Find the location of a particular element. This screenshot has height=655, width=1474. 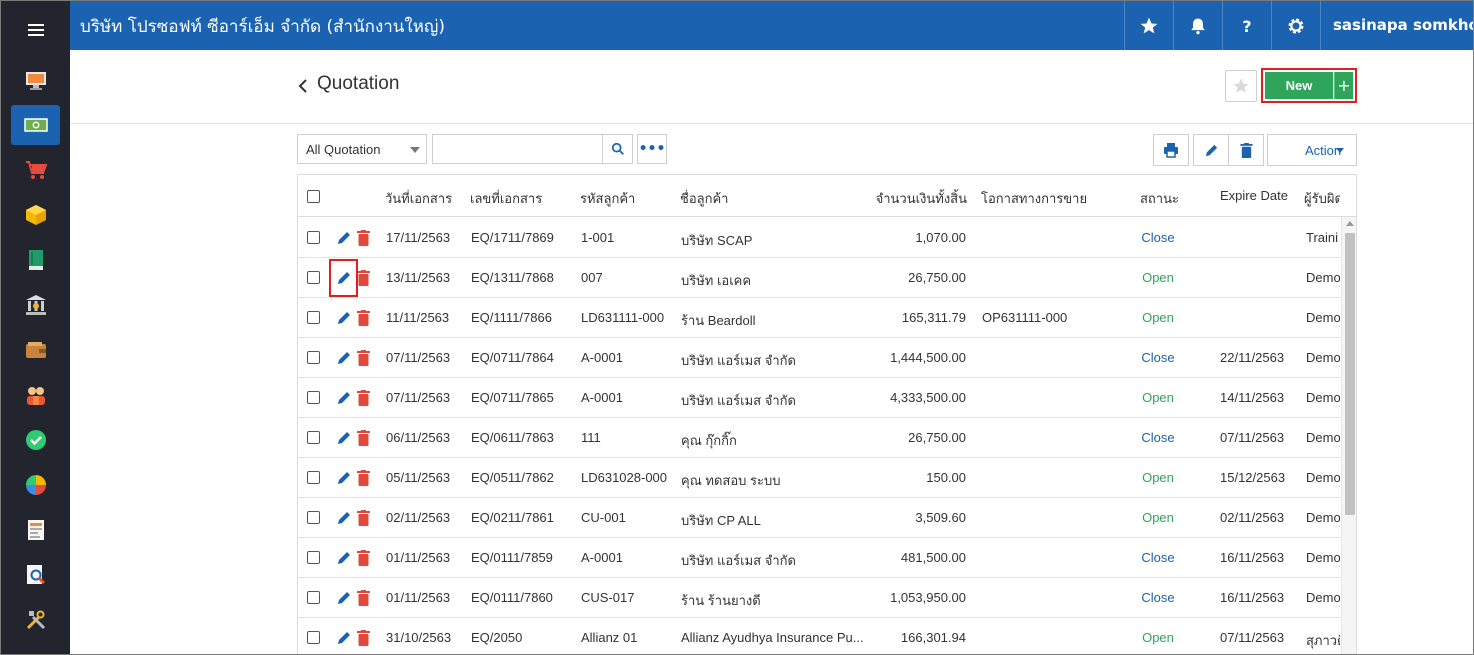

search-report-icon is located at coordinates (35, 575).